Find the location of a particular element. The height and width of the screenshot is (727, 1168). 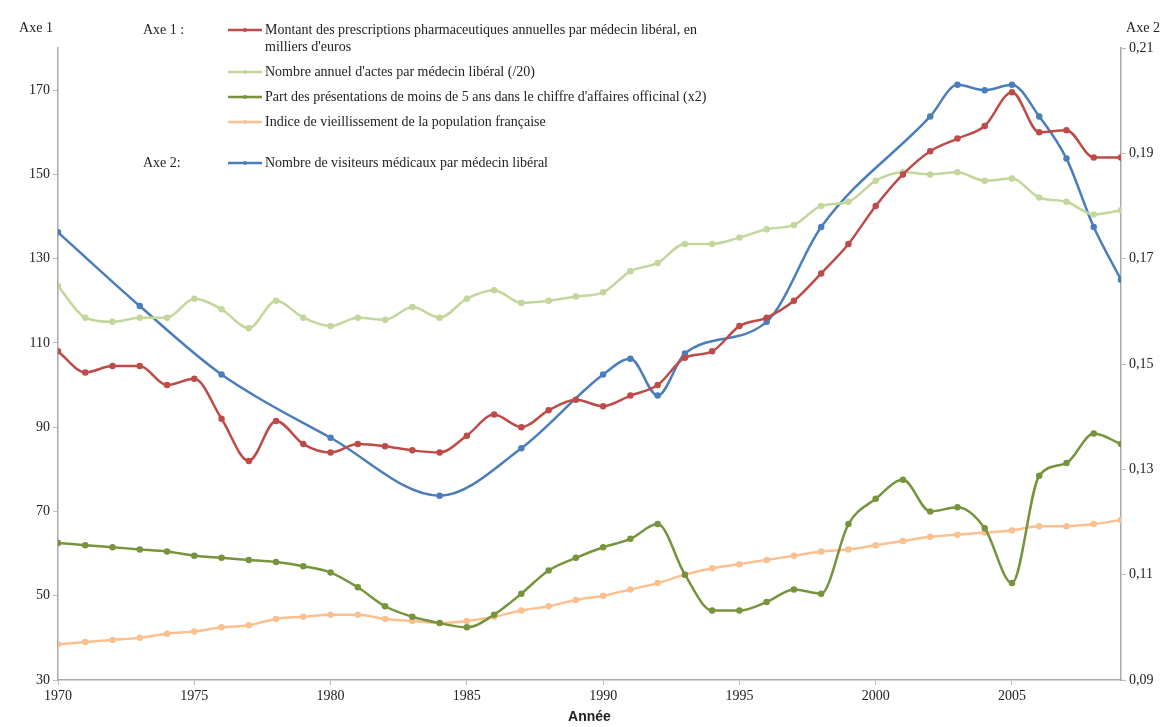

x-tick-label: 1980 is located at coordinates (330, 696).